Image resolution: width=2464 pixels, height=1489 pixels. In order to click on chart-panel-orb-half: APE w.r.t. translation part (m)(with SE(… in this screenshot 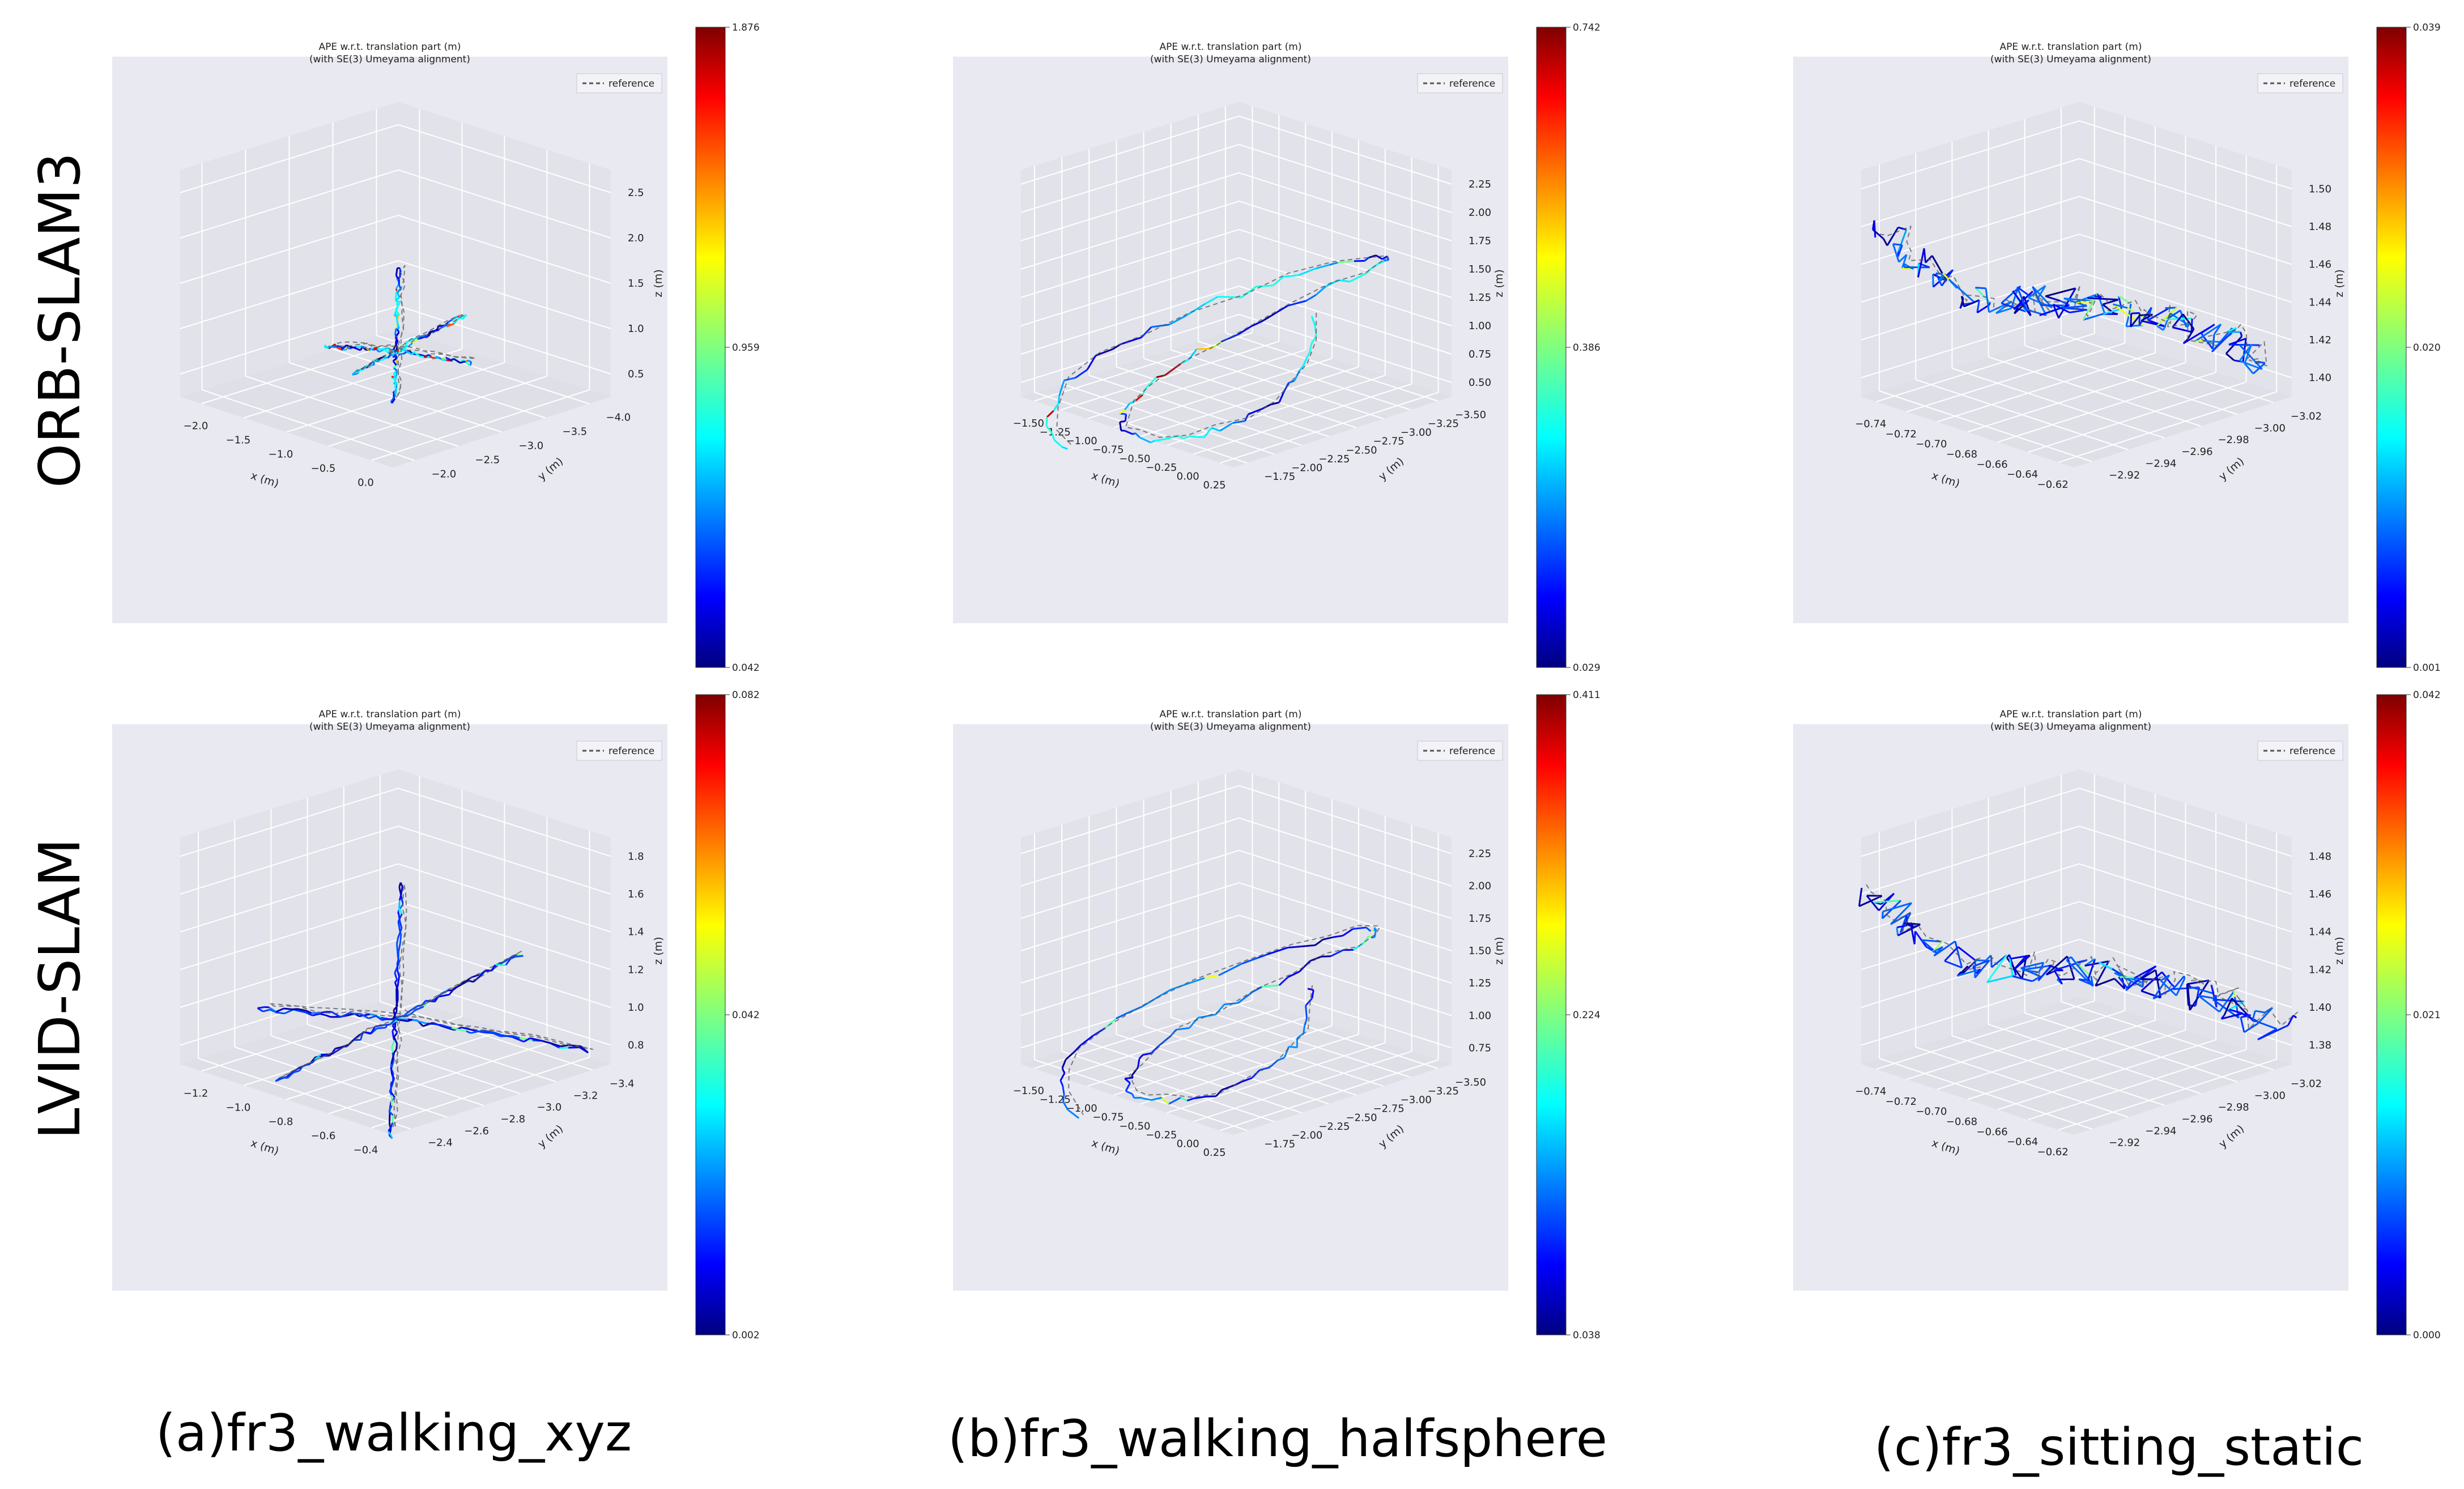, I will do `click(1277, 348)`.